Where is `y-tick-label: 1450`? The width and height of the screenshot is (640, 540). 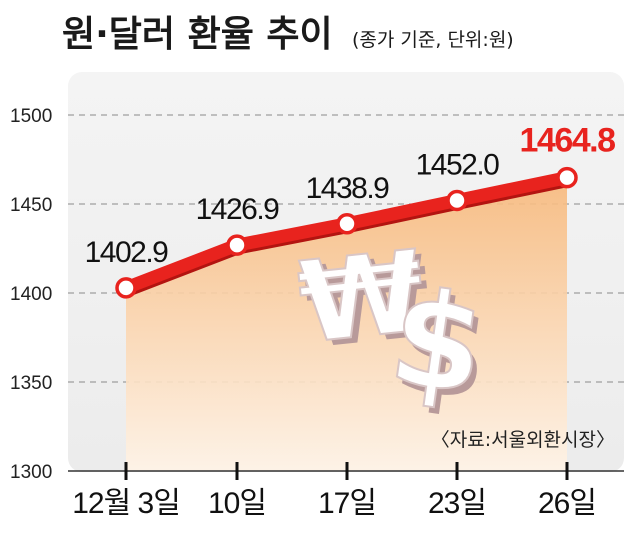 y-tick-label: 1450 is located at coordinates (31, 205).